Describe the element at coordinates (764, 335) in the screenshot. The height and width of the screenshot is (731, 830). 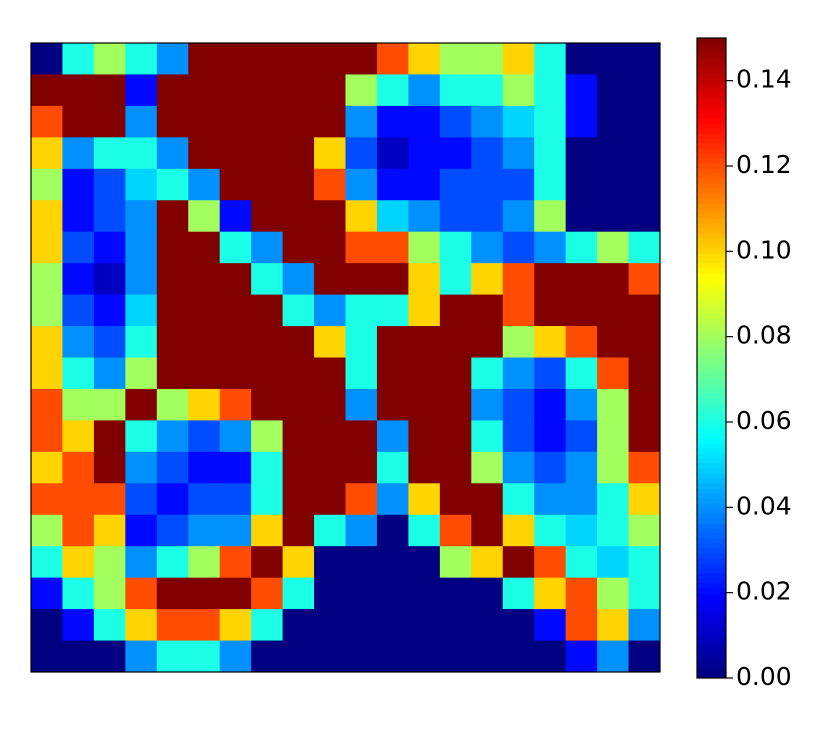
I see `colorbar-tick-label: 0.08` at that location.